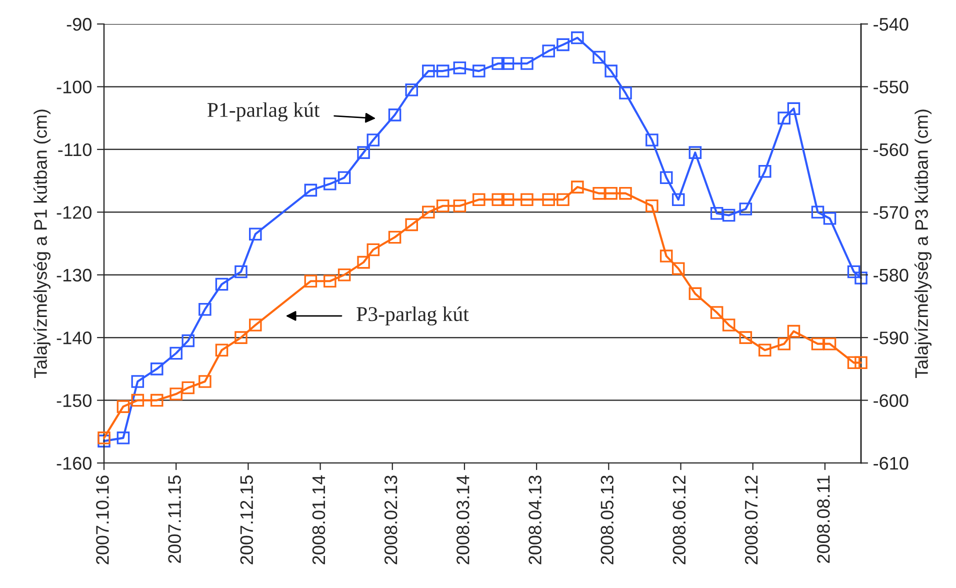  I want to click on y2-tick-label: -550, so click(891, 87).